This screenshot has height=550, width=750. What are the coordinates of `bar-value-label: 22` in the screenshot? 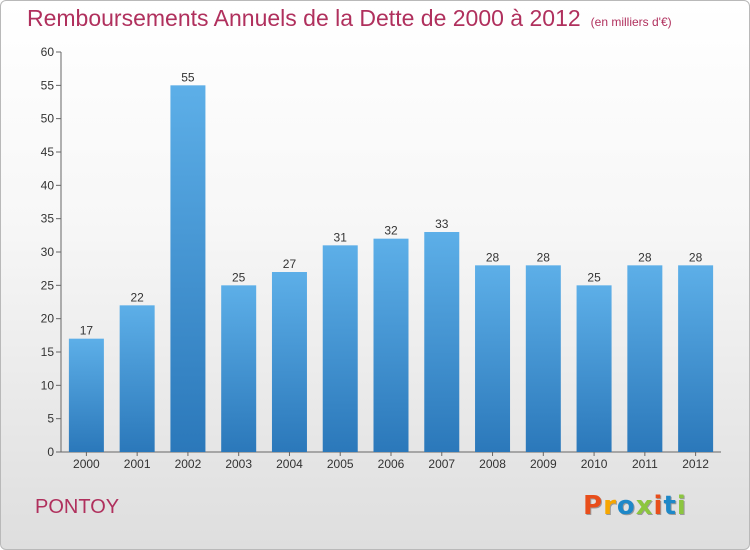 It's located at (137, 297).